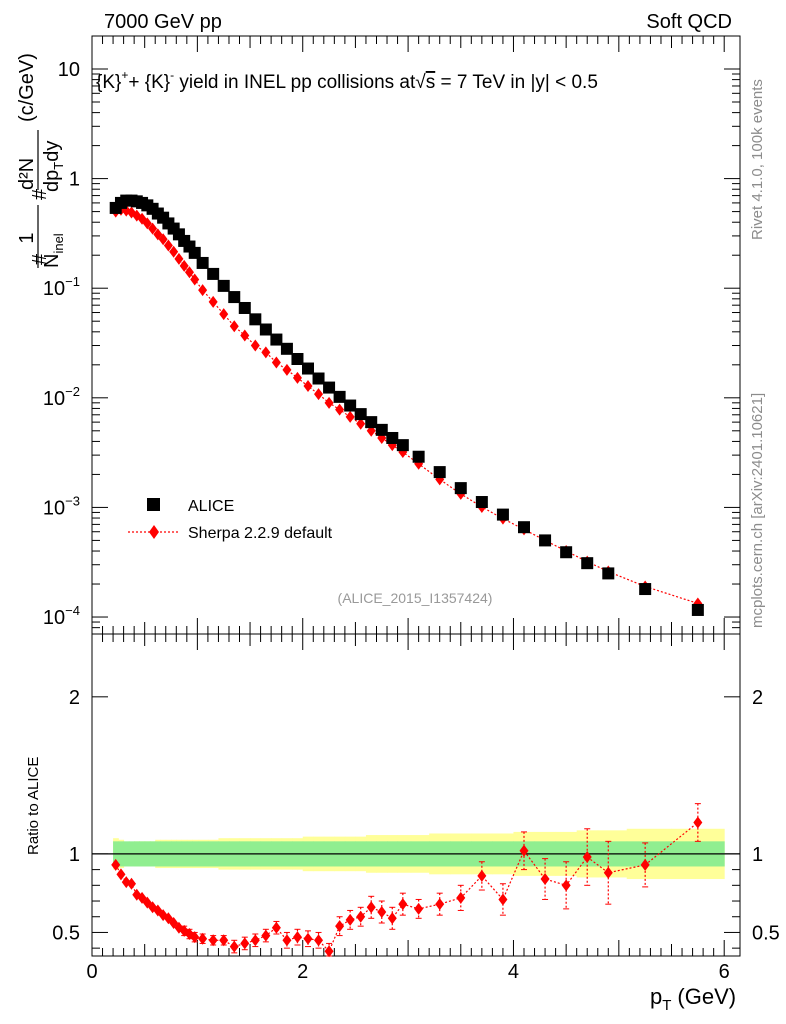 Image resolution: width=786 pixels, height=1024 pixels. What do you see at coordinates (61, 506) in the screenshot?
I see `y-tick-label: 10⁻³` at bounding box center [61, 506].